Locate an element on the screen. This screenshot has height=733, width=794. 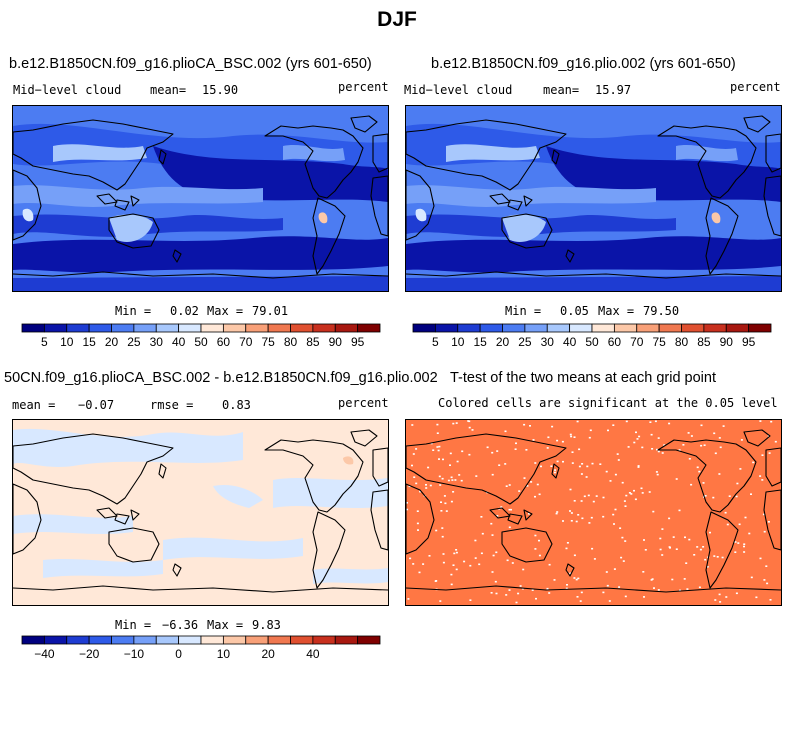
colorbar-control: 5 10 15 20 25 30 40 50 60 70 75 80 85 90 95 is located at coordinates (592, 337).